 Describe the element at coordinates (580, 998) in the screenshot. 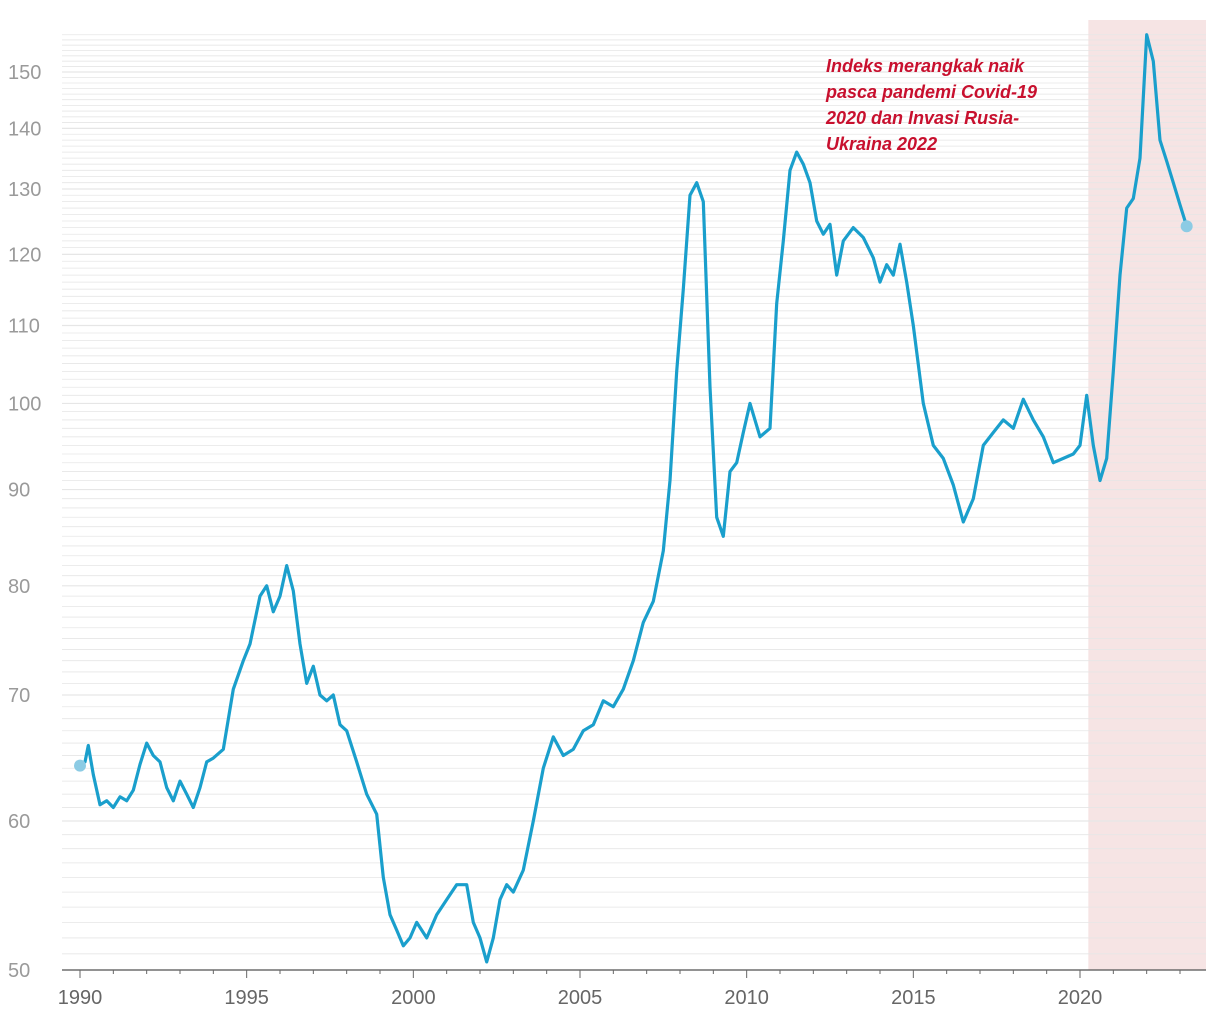

I see `x-tick-label: 2005` at that location.